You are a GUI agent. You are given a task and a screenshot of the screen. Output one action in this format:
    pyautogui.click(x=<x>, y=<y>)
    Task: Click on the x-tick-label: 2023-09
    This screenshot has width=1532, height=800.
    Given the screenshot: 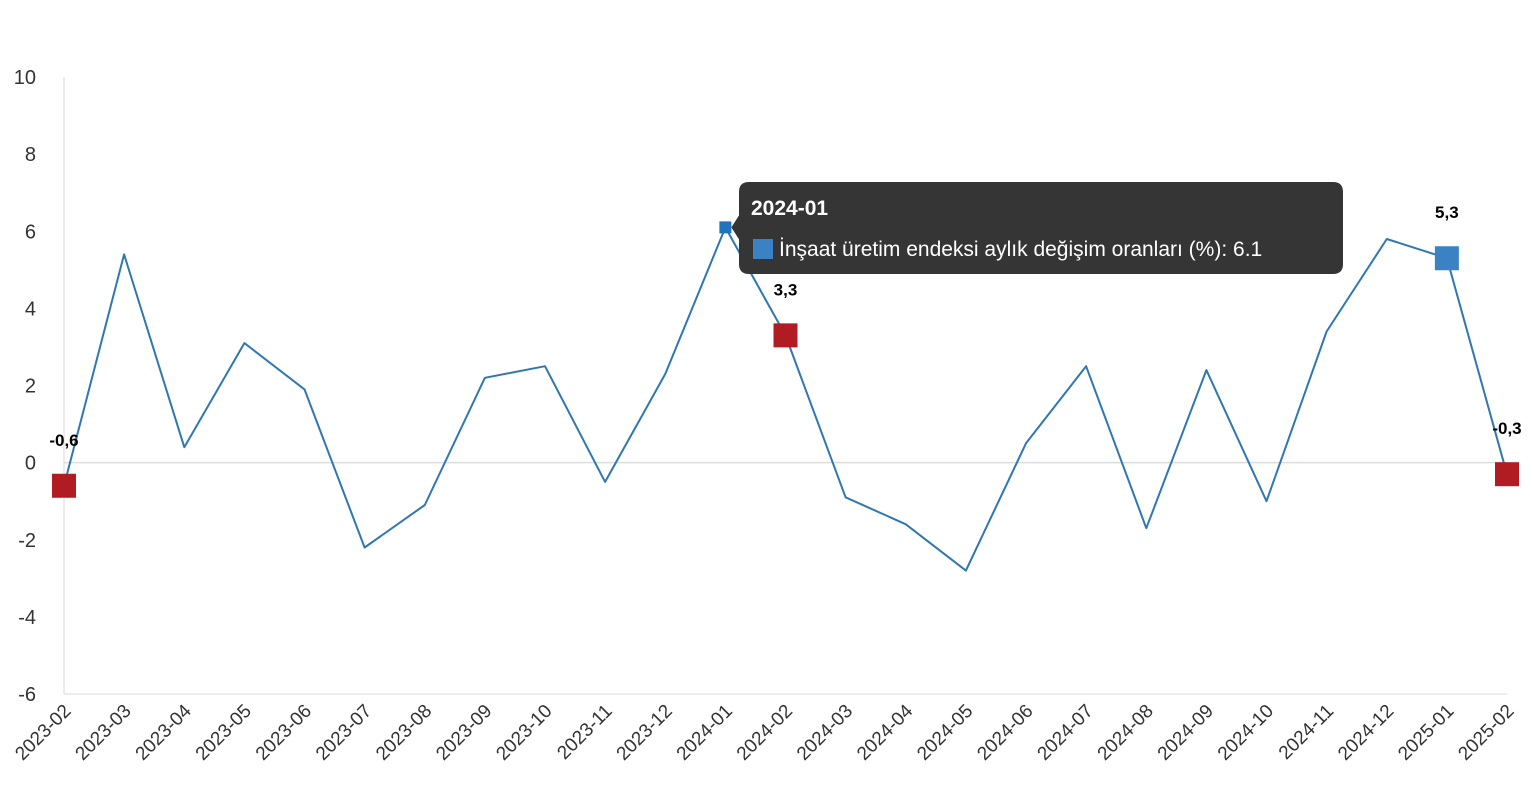 What is the action you would take?
    pyautogui.click(x=464, y=733)
    